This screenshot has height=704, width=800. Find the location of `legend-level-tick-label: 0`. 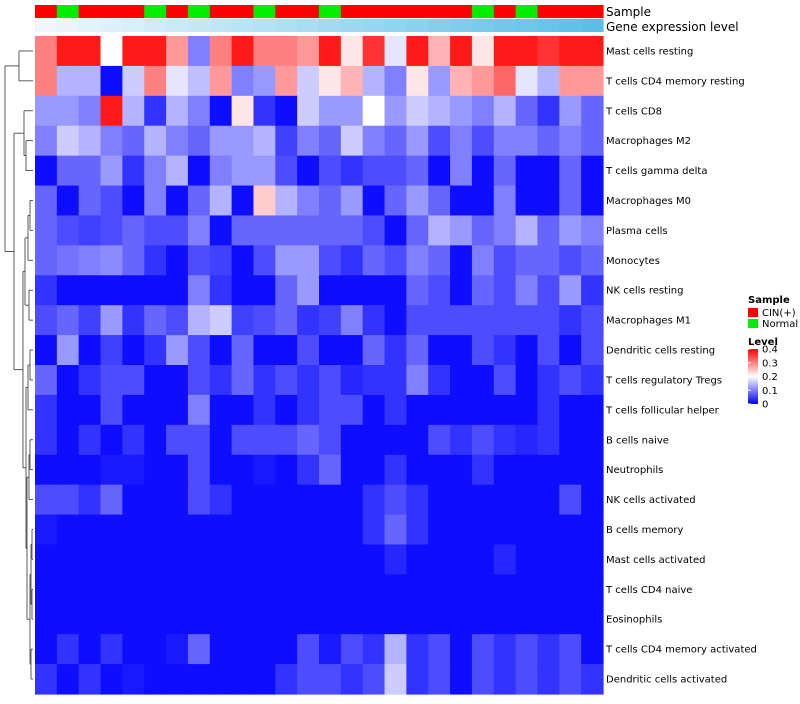

legend-level-tick-label: 0 is located at coordinates (765, 405).